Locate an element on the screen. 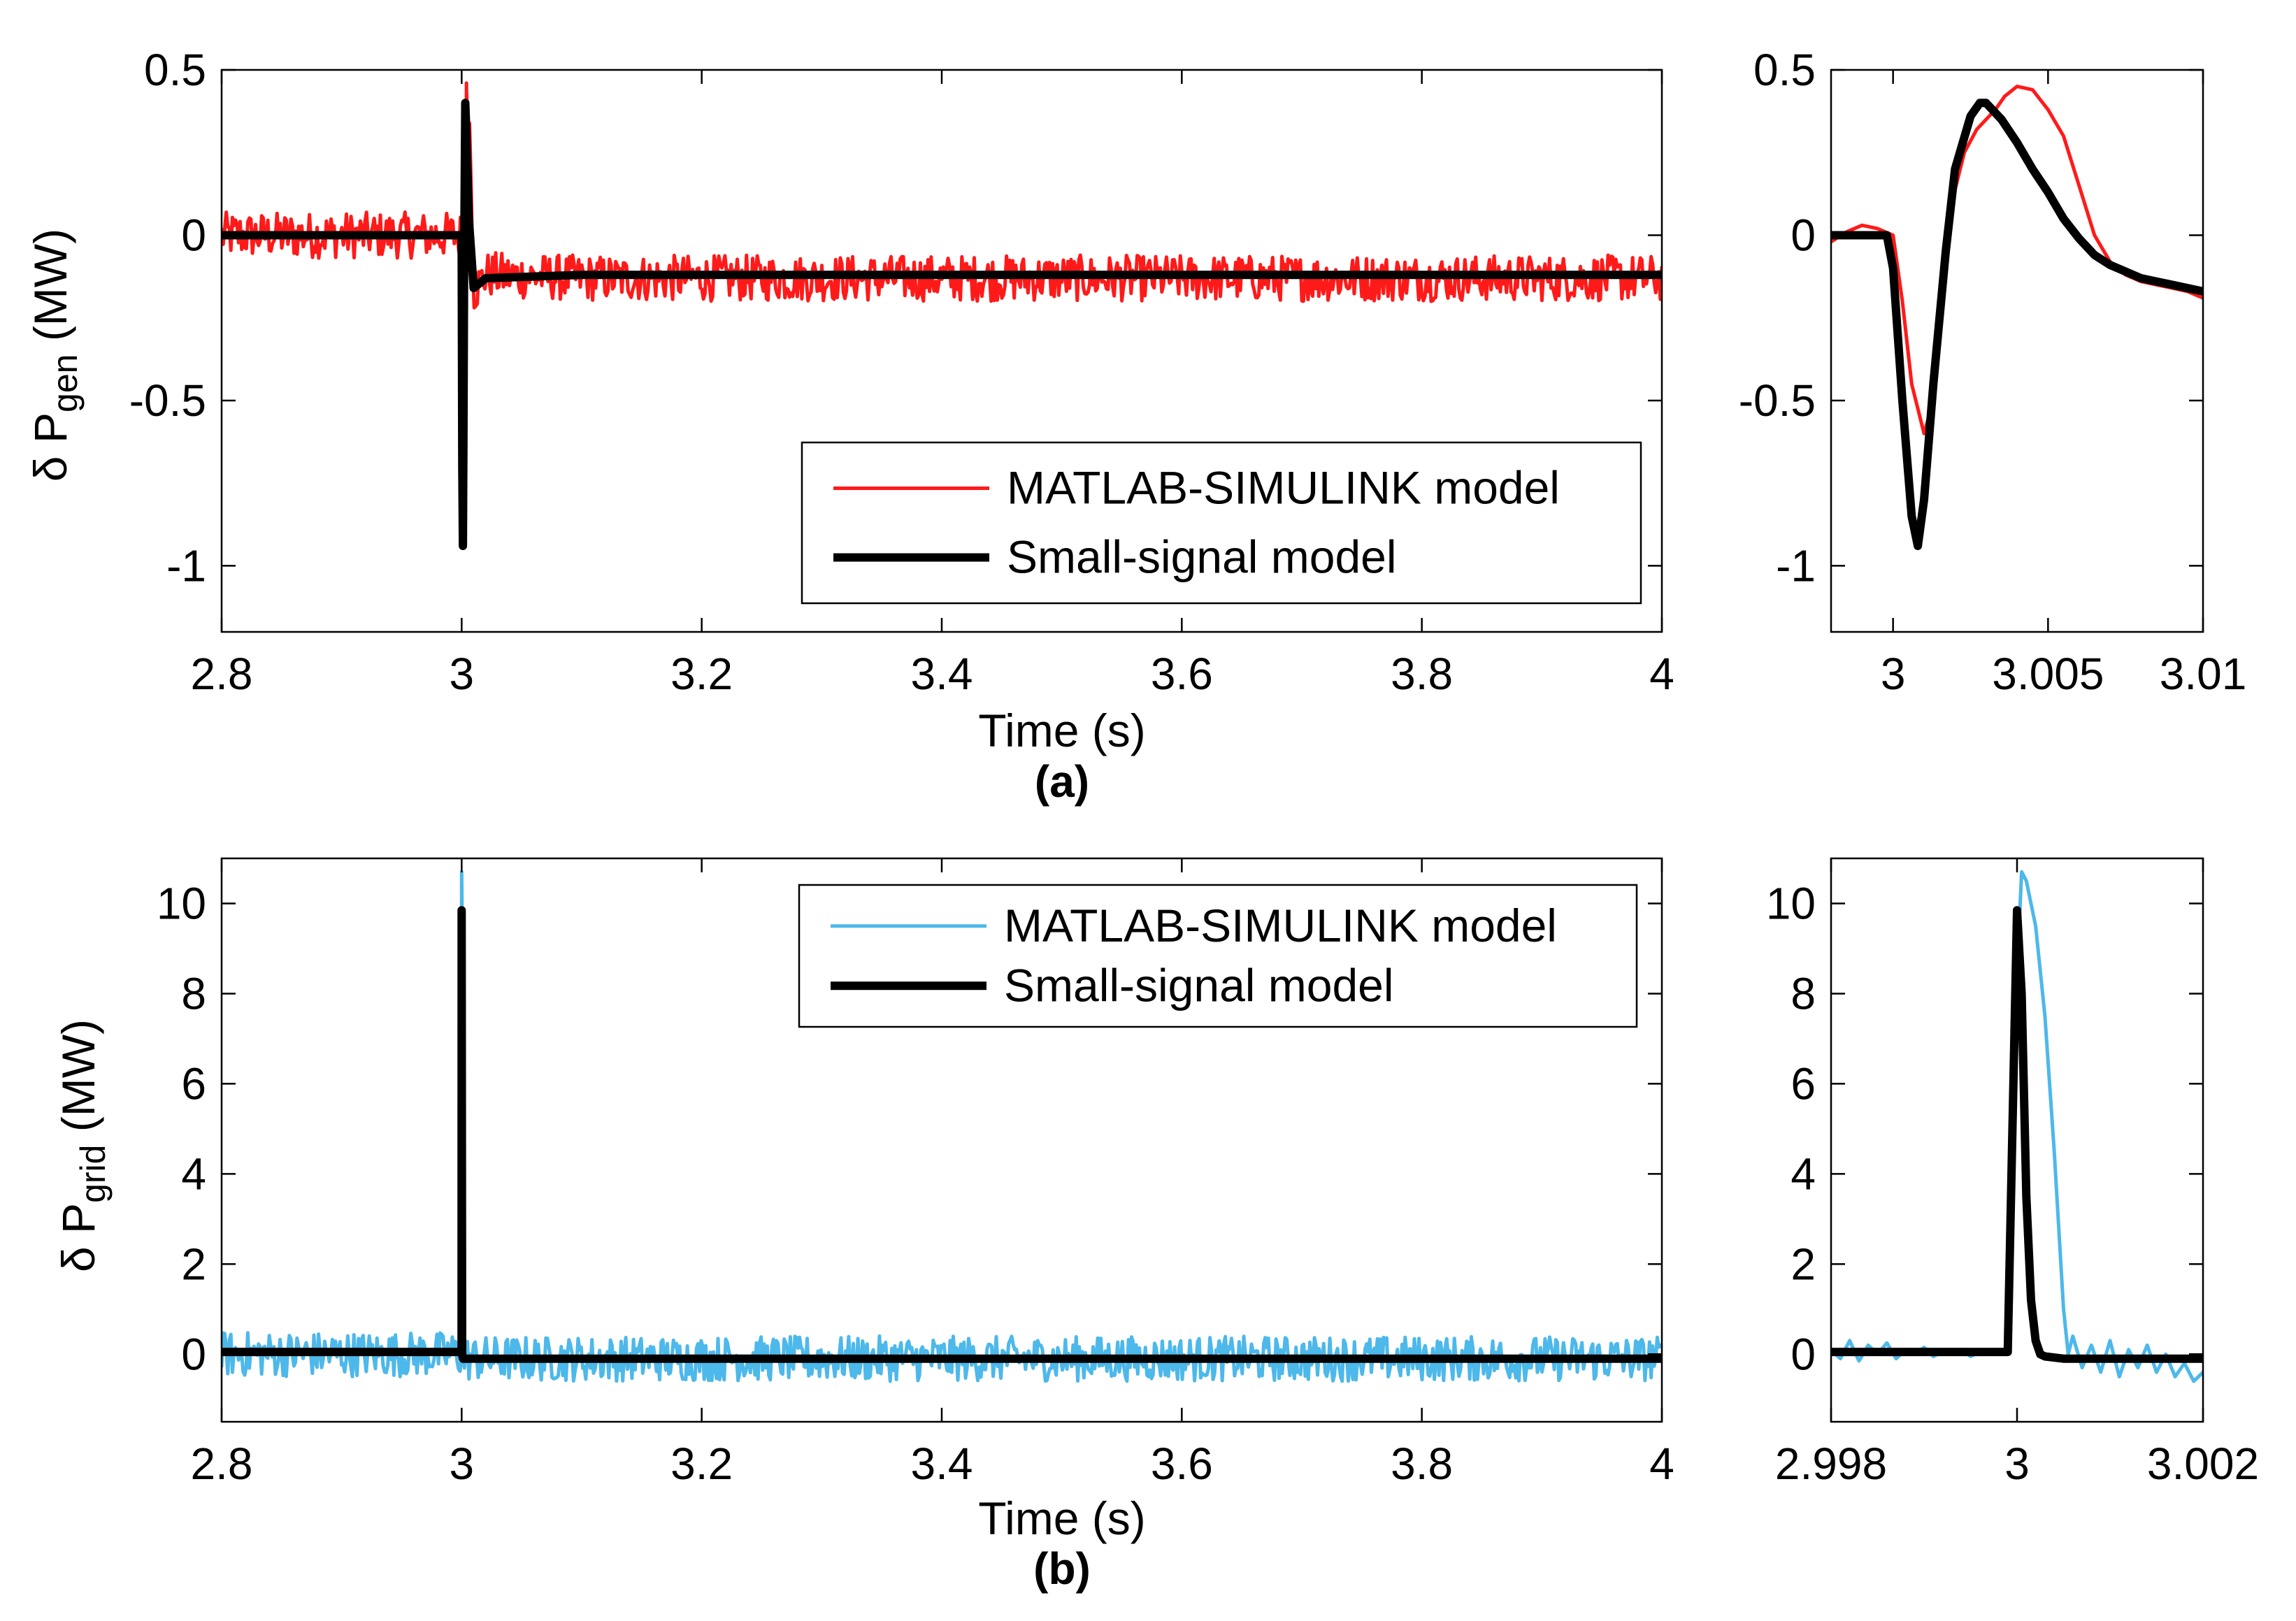  panel-a-ylabel-sub: gen is located at coordinates (65, 383).